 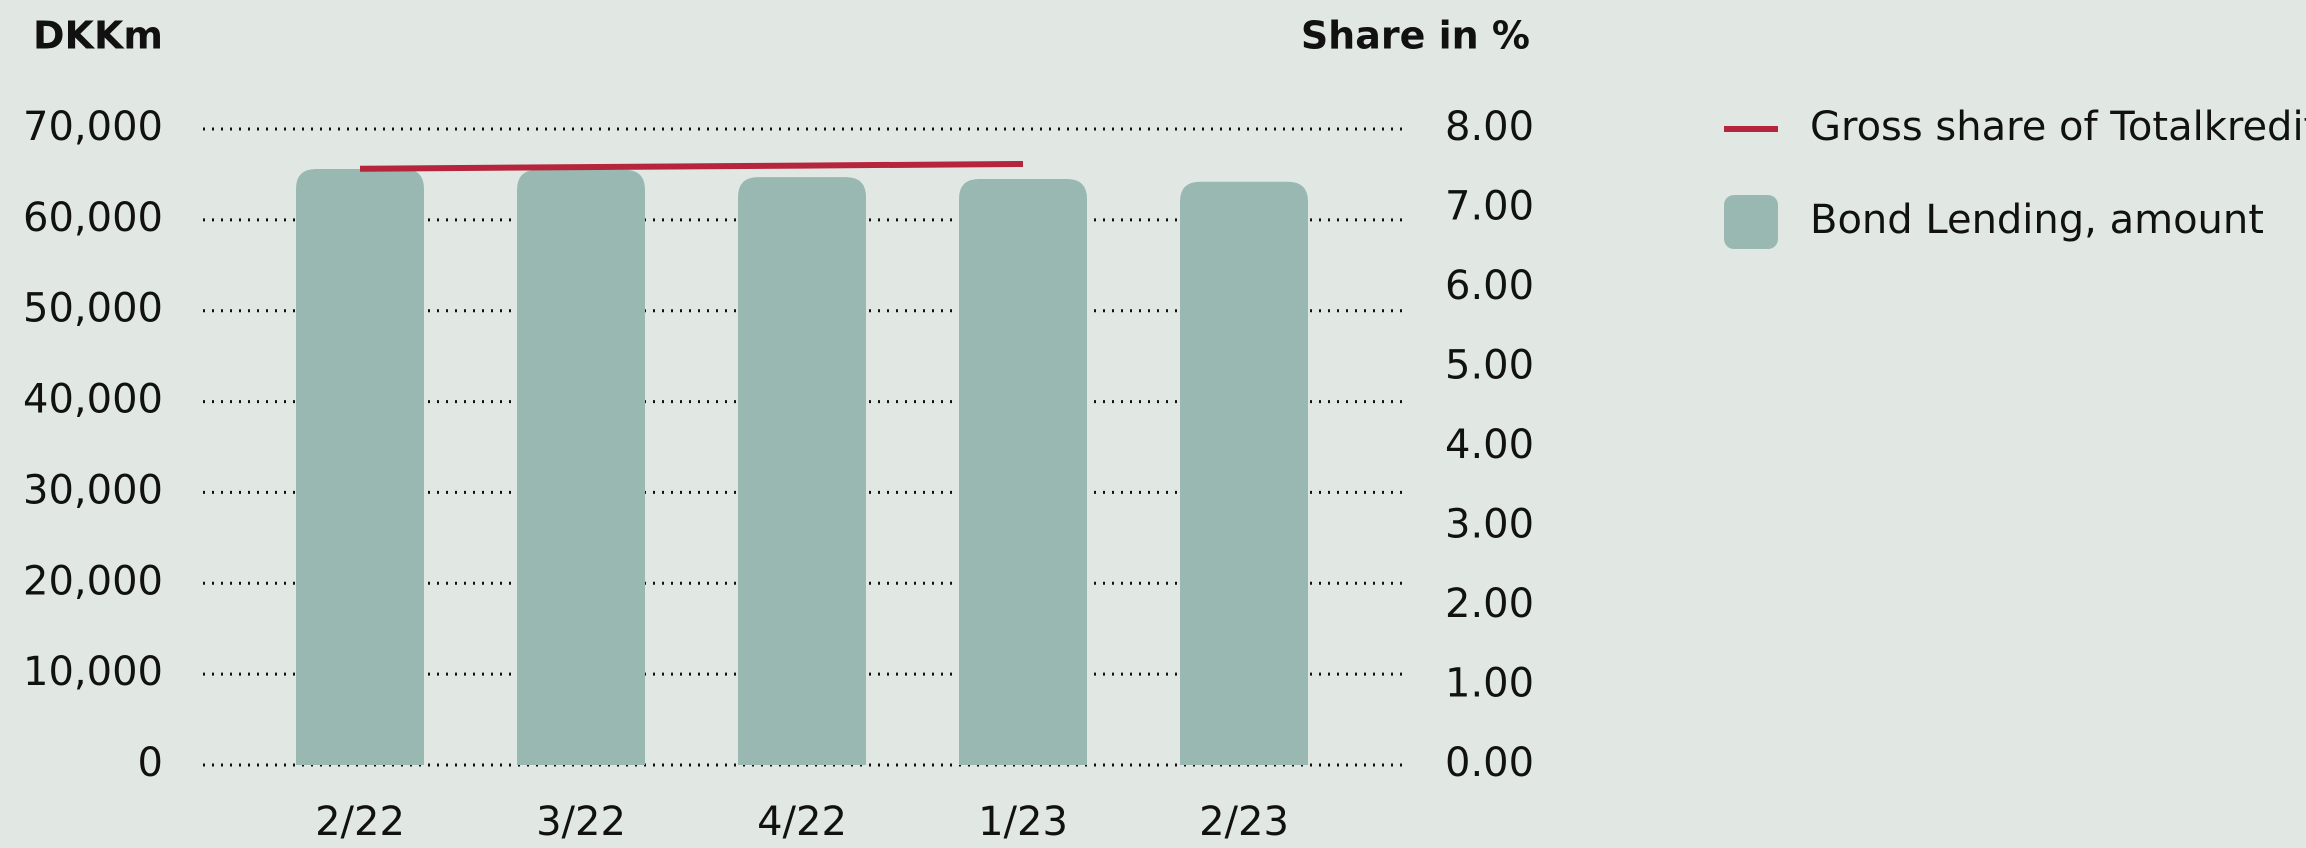 What do you see at coordinates (1489, 366) in the screenshot?
I see `y2-tick-label: 5.00` at bounding box center [1489, 366].